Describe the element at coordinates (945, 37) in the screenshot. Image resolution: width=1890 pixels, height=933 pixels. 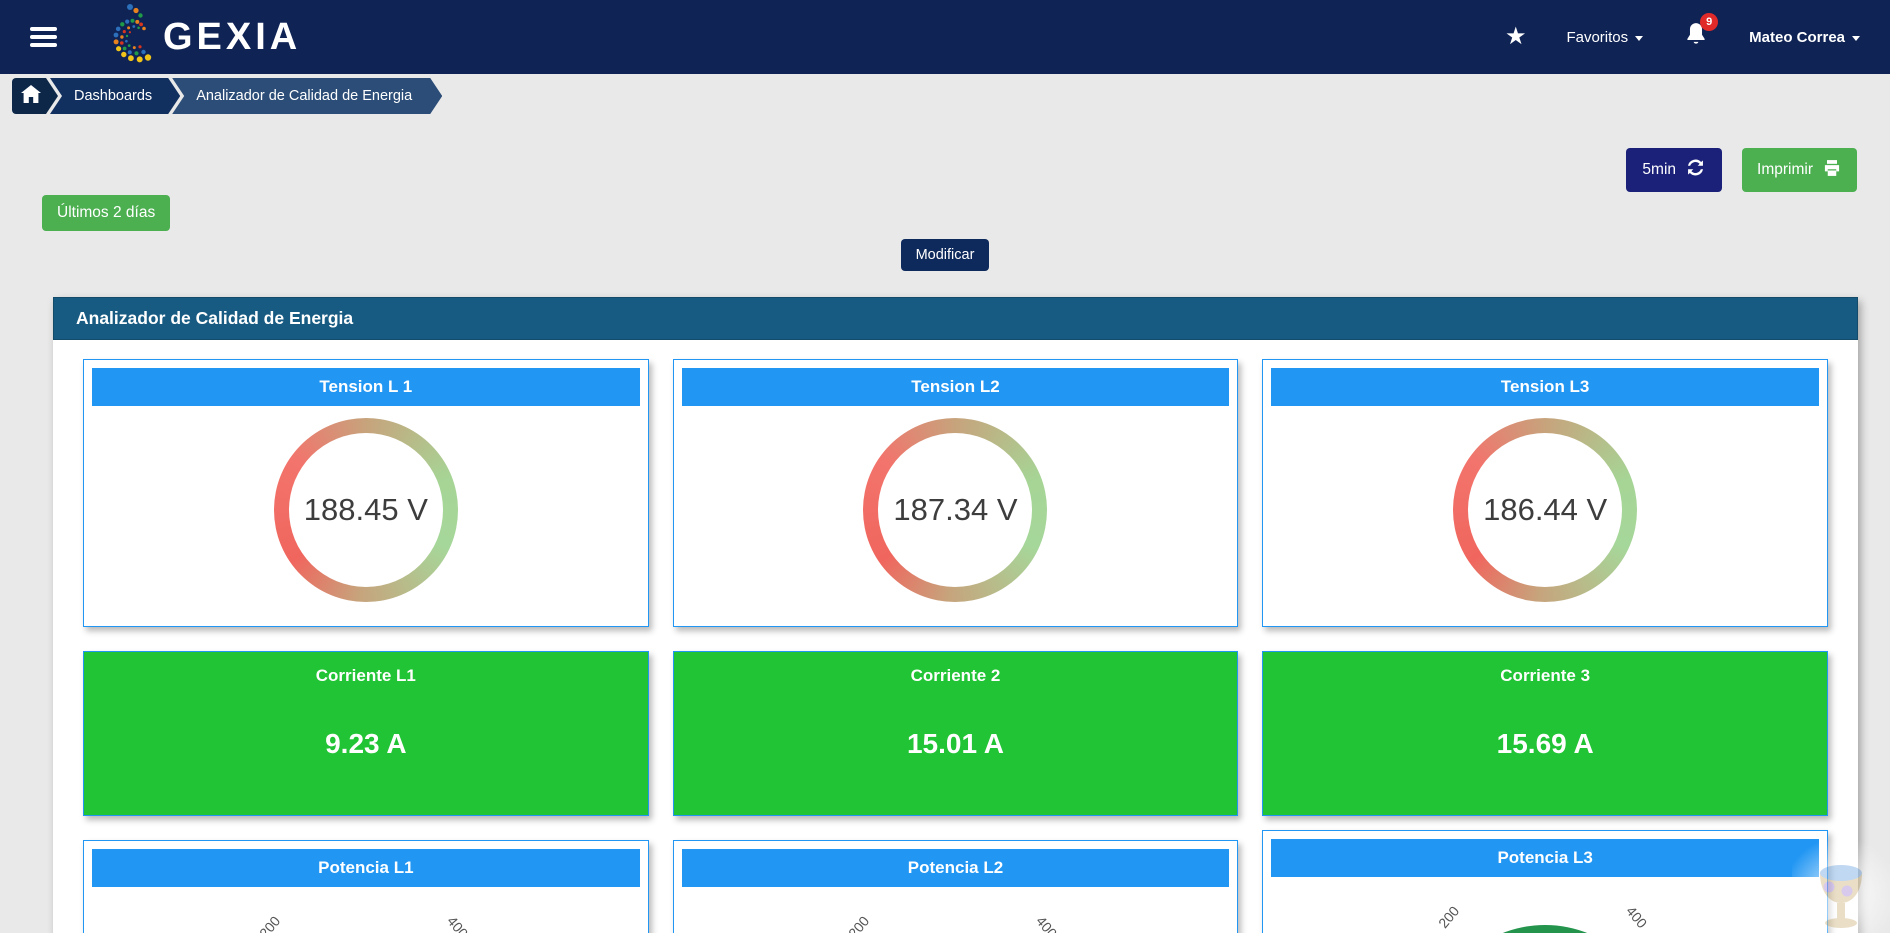
I see `top-navbar: GEXIA ★ Favoritos 9 Mateo Correa` at that location.